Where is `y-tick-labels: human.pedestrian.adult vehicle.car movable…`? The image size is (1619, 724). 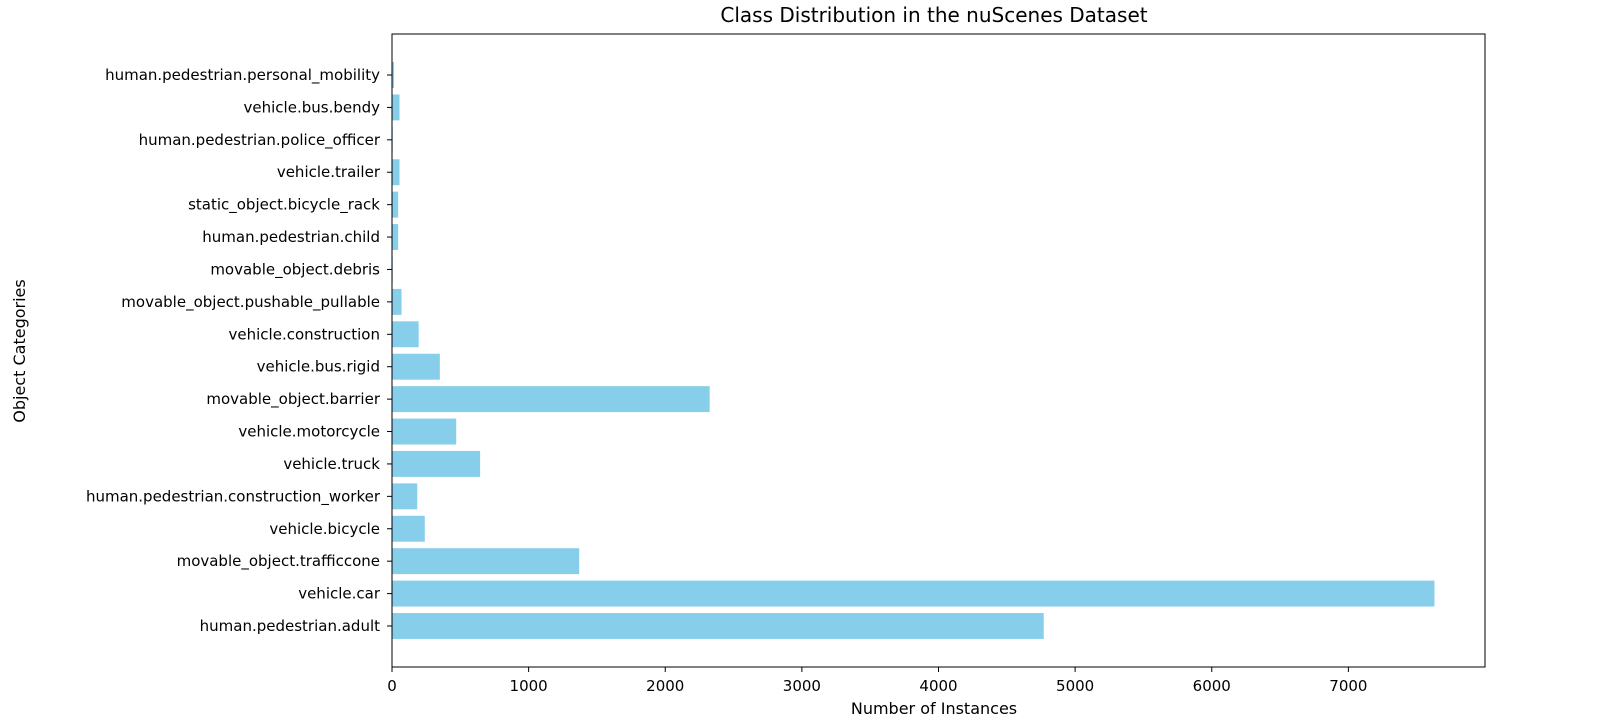
y-tick-labels: human.pedestrian.adult vehicle.car movable… is located at coordinates (239, 350).